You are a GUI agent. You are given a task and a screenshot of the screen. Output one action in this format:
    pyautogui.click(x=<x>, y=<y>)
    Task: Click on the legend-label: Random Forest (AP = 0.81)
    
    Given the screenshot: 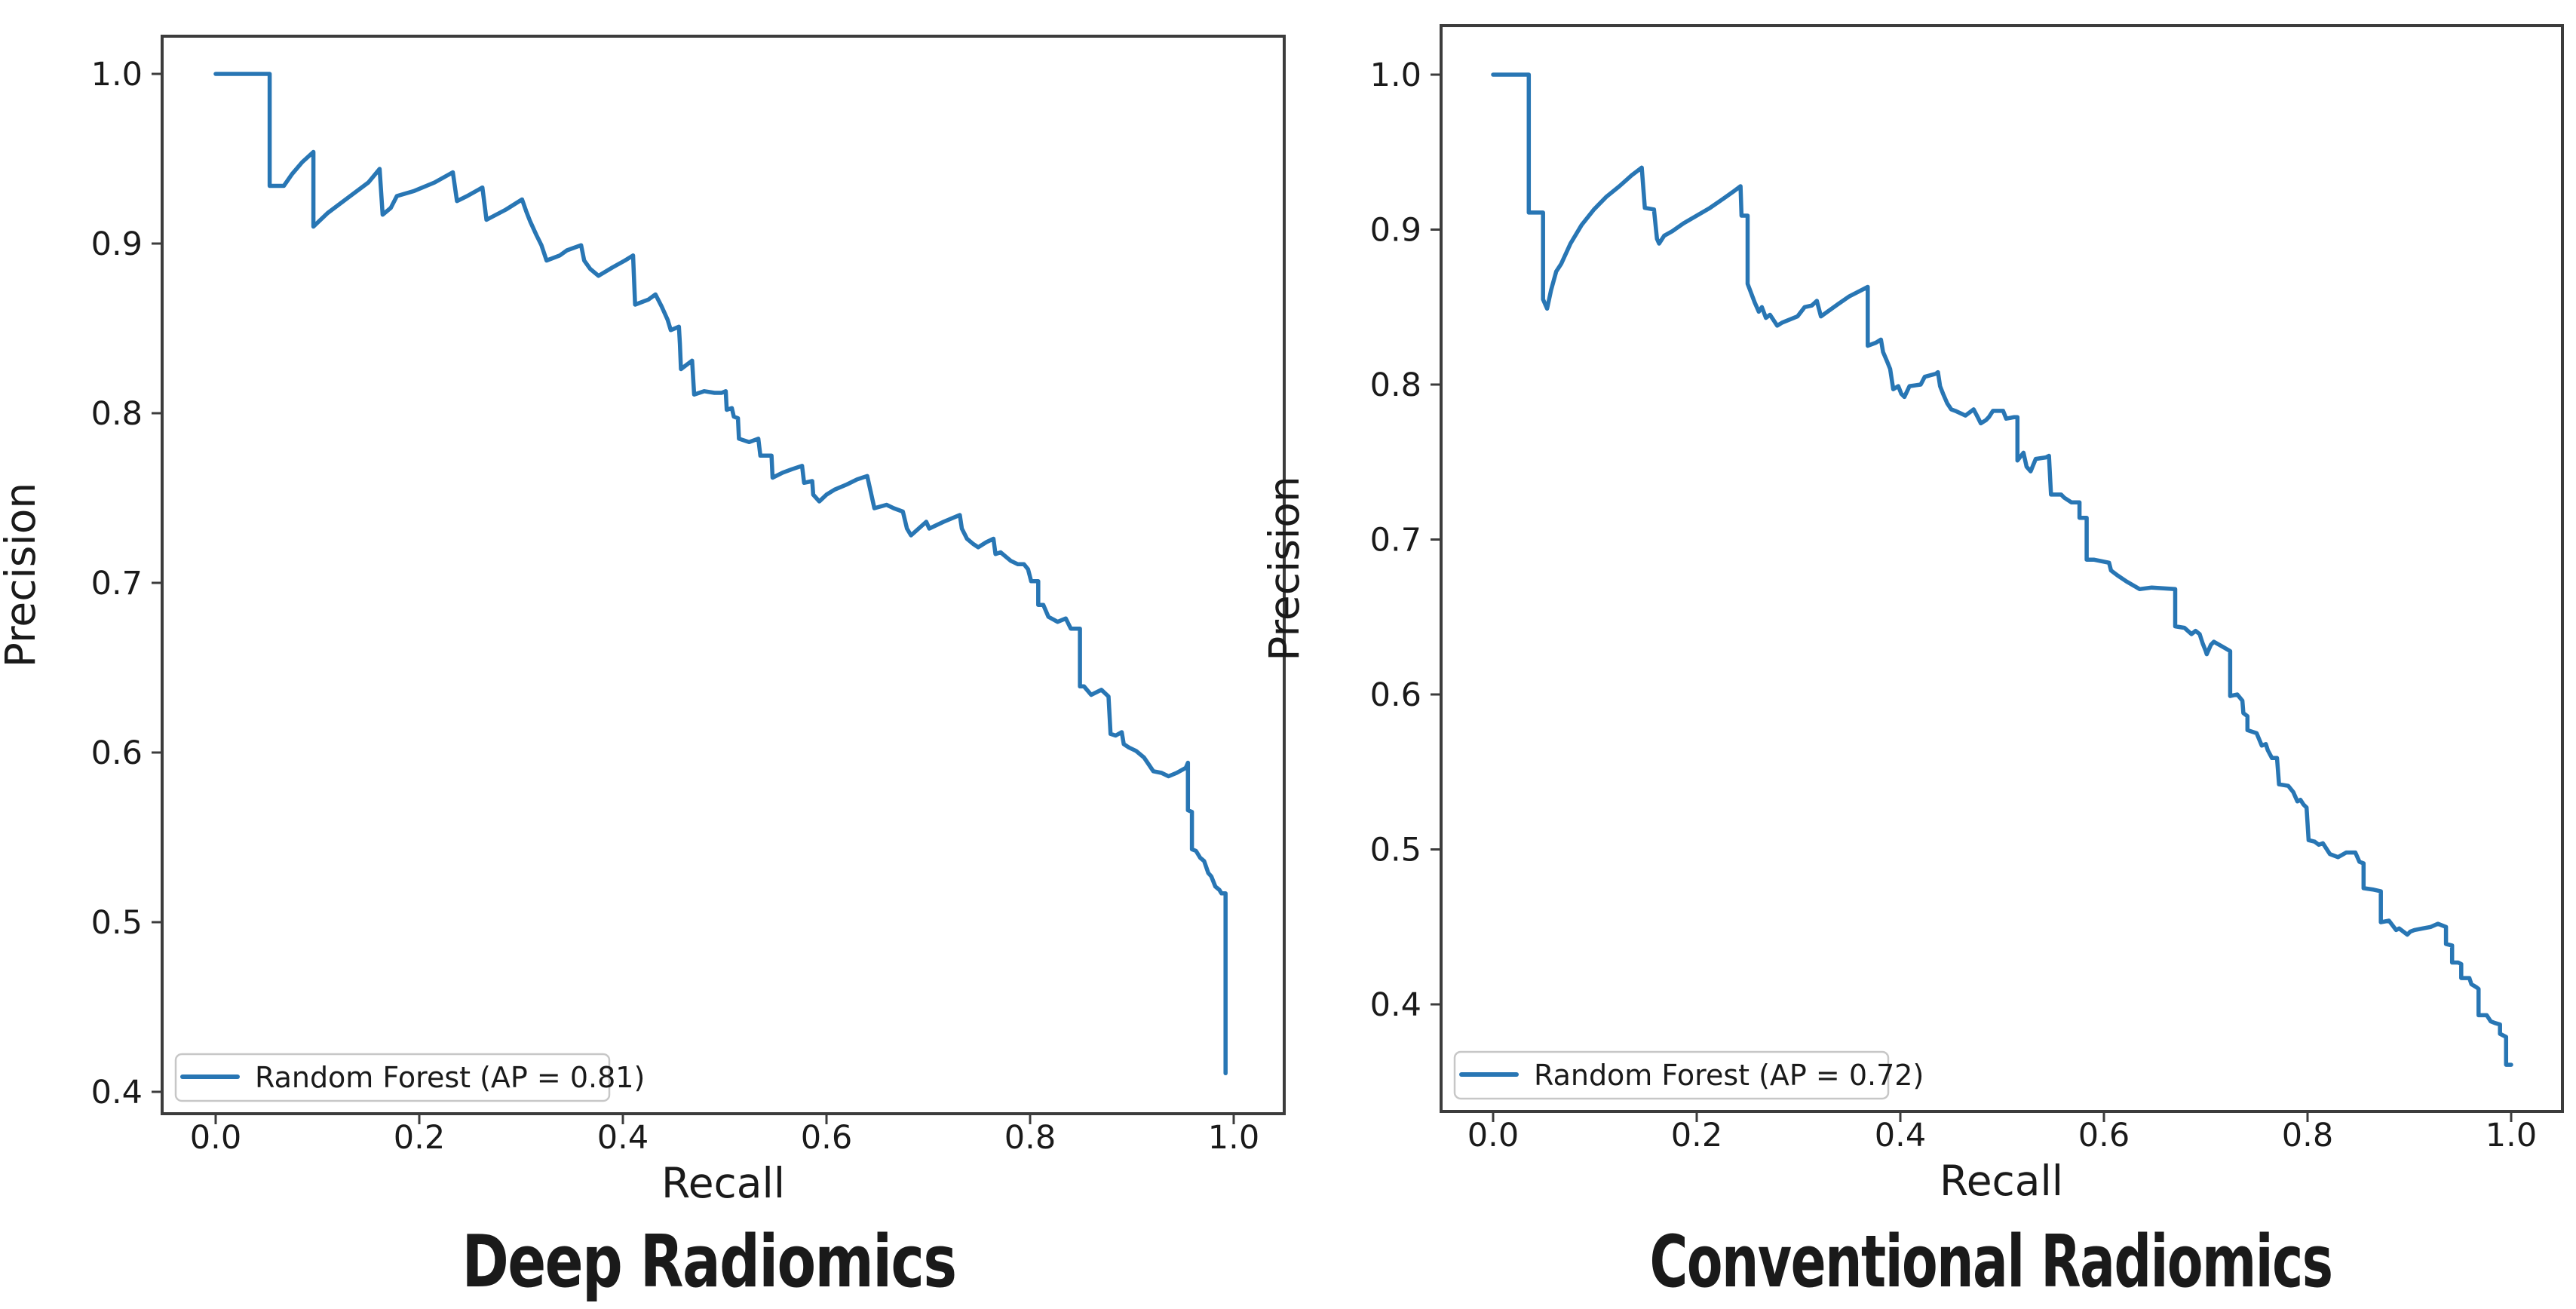 What is the action you would take?
    pyautogui.click(x=450, y=1077)
    